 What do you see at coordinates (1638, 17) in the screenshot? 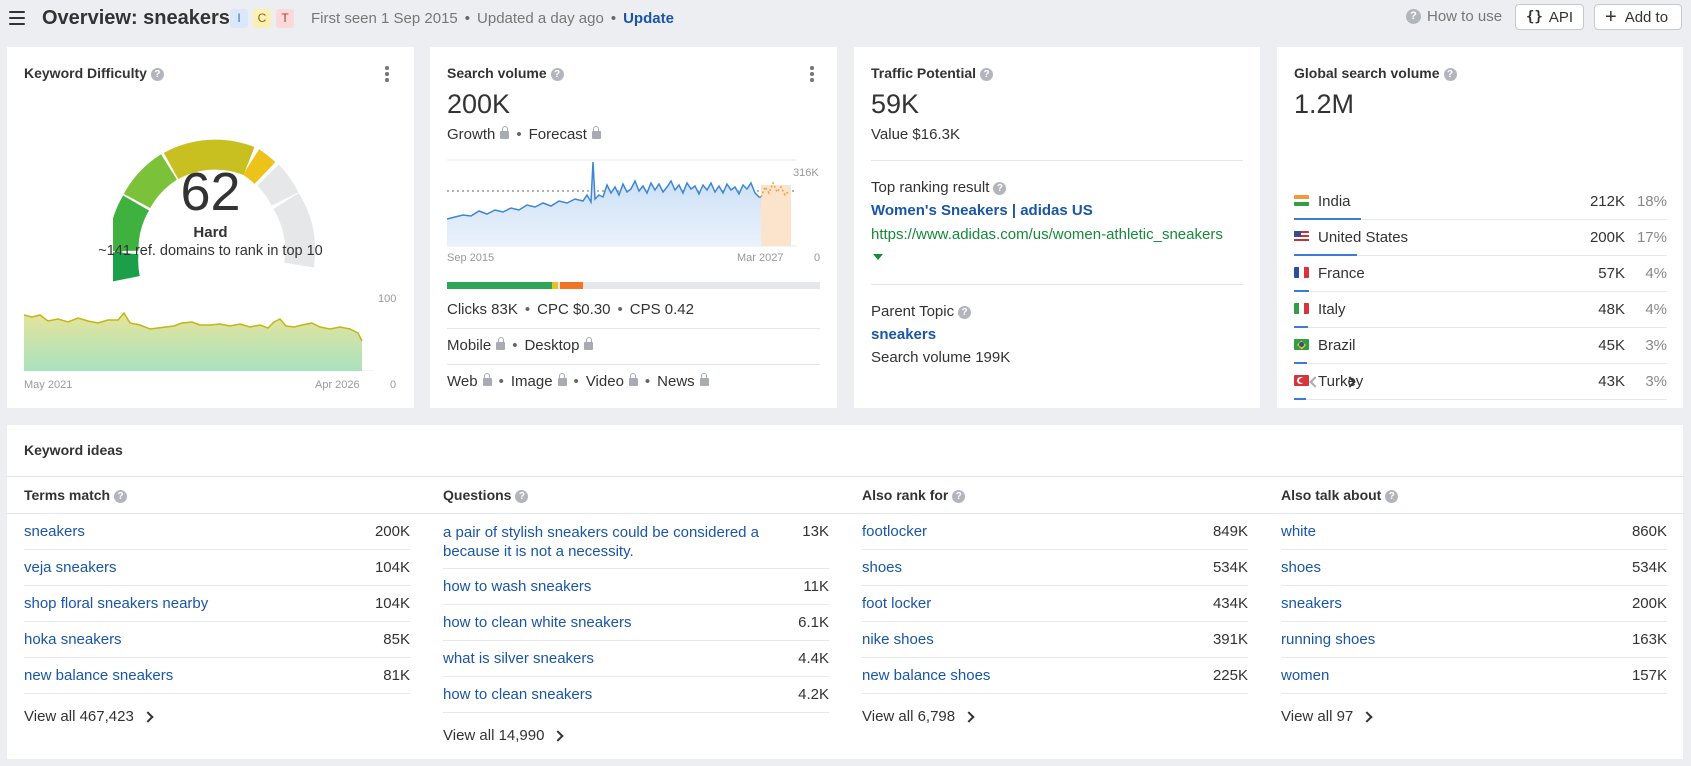
I see `add-to-button: + Add to` at bounding box center [1638, 17].